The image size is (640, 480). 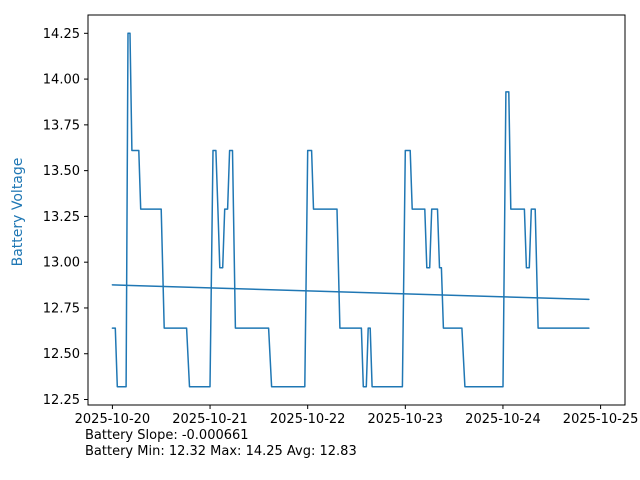 What do you see at coordinates (221, 451) in the screenshot?
I see `annotation-stats: Battery Min: 12.32 Max: 14.25 Avg: 12.83` at bounding box center [221, 451].